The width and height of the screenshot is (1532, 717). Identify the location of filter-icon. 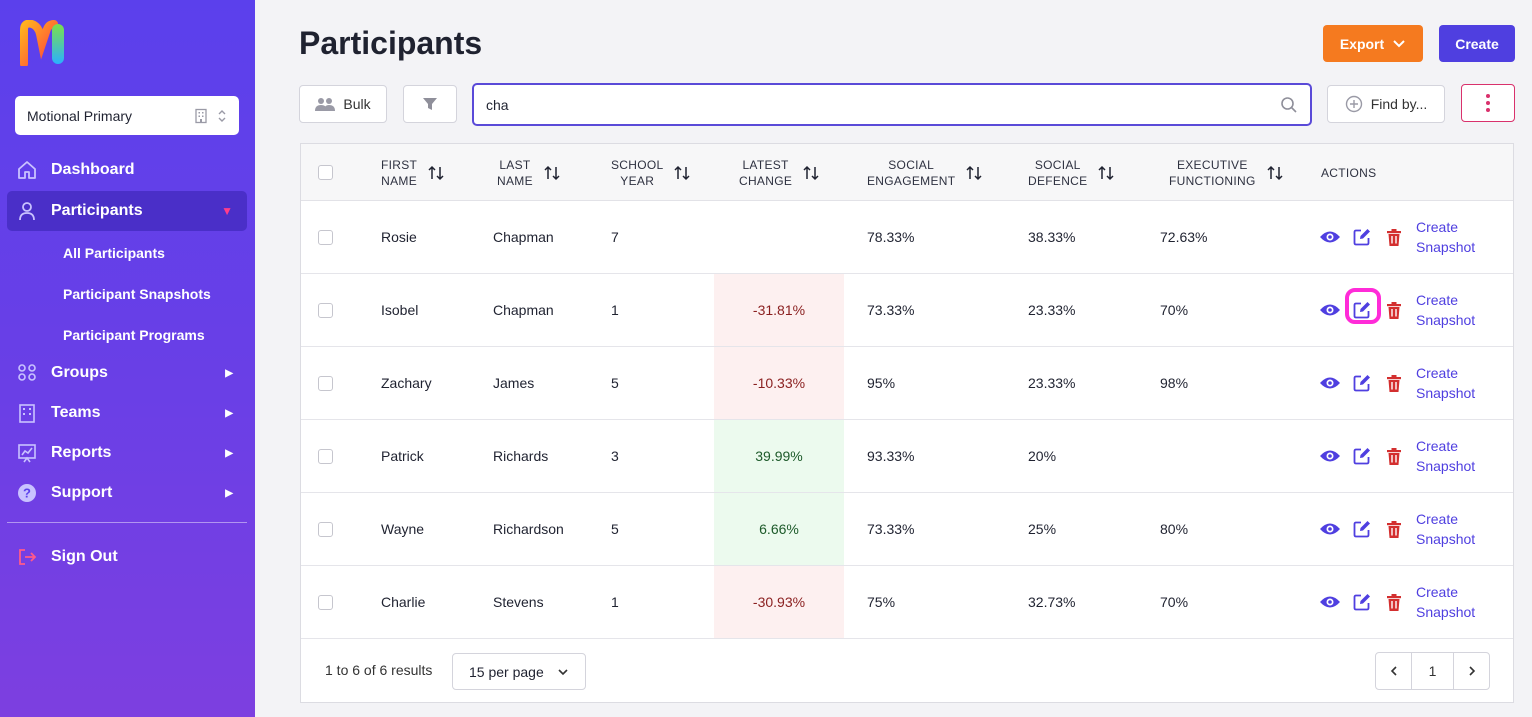
(430, 104).